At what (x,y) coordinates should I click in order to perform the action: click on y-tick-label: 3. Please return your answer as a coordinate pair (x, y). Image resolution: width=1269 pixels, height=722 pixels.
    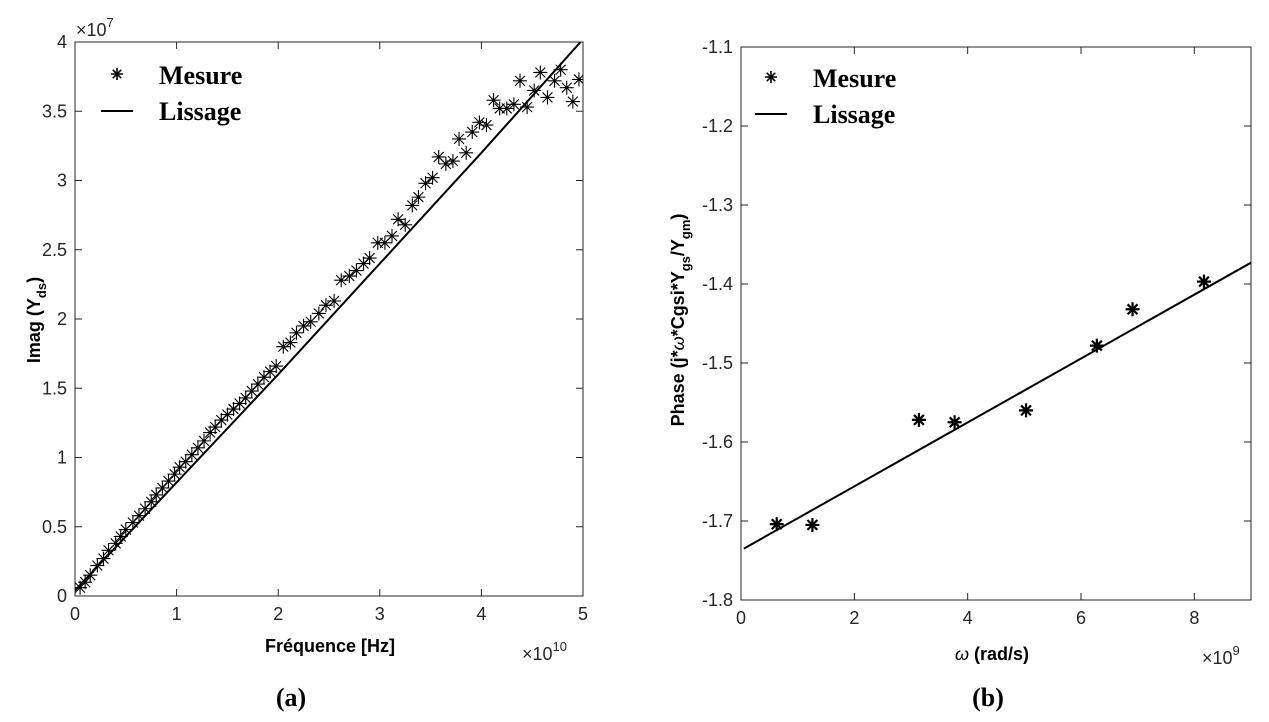
    Looking at the image, I should click on (62, 181).